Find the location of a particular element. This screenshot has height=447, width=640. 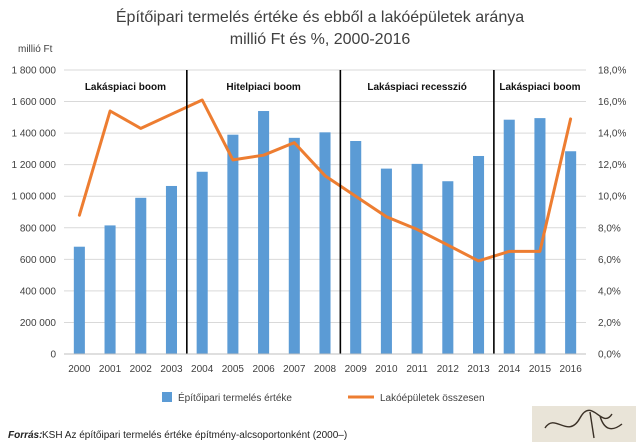

legend-swatch-bar is located at coordinates (167, 397).